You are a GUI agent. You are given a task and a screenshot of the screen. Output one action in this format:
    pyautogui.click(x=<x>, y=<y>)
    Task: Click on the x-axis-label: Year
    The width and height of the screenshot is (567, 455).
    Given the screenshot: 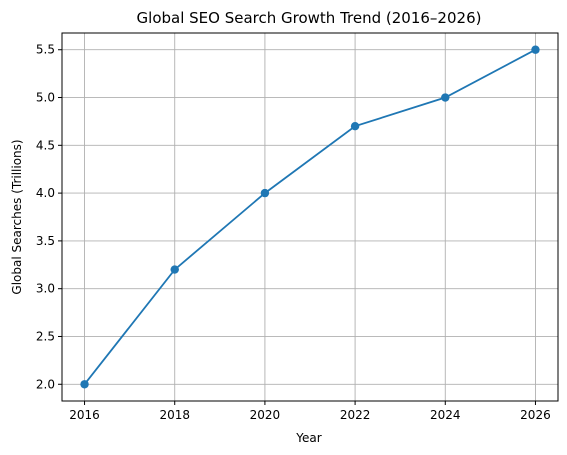 What is the action you would take?
    pyautogui.click(x=308, y=438)
    